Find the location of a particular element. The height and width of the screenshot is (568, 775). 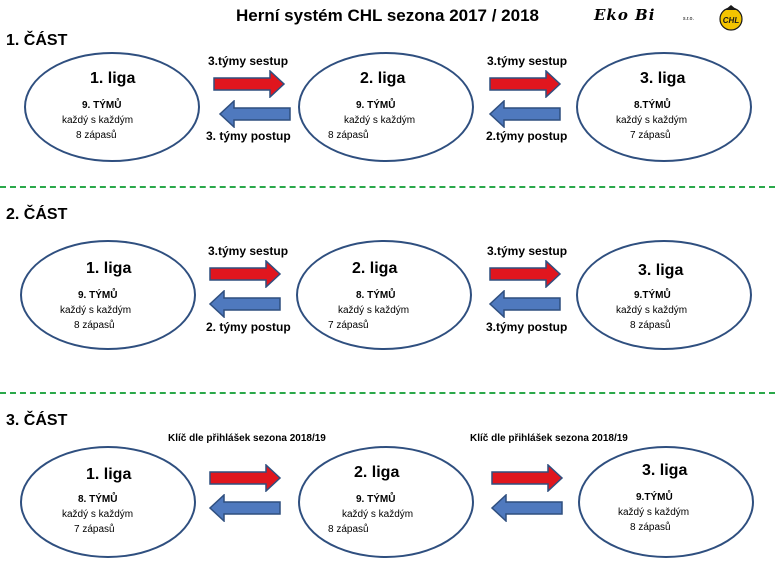

promotion-label: 3. týmy postup is located at coordinates (248, 136).